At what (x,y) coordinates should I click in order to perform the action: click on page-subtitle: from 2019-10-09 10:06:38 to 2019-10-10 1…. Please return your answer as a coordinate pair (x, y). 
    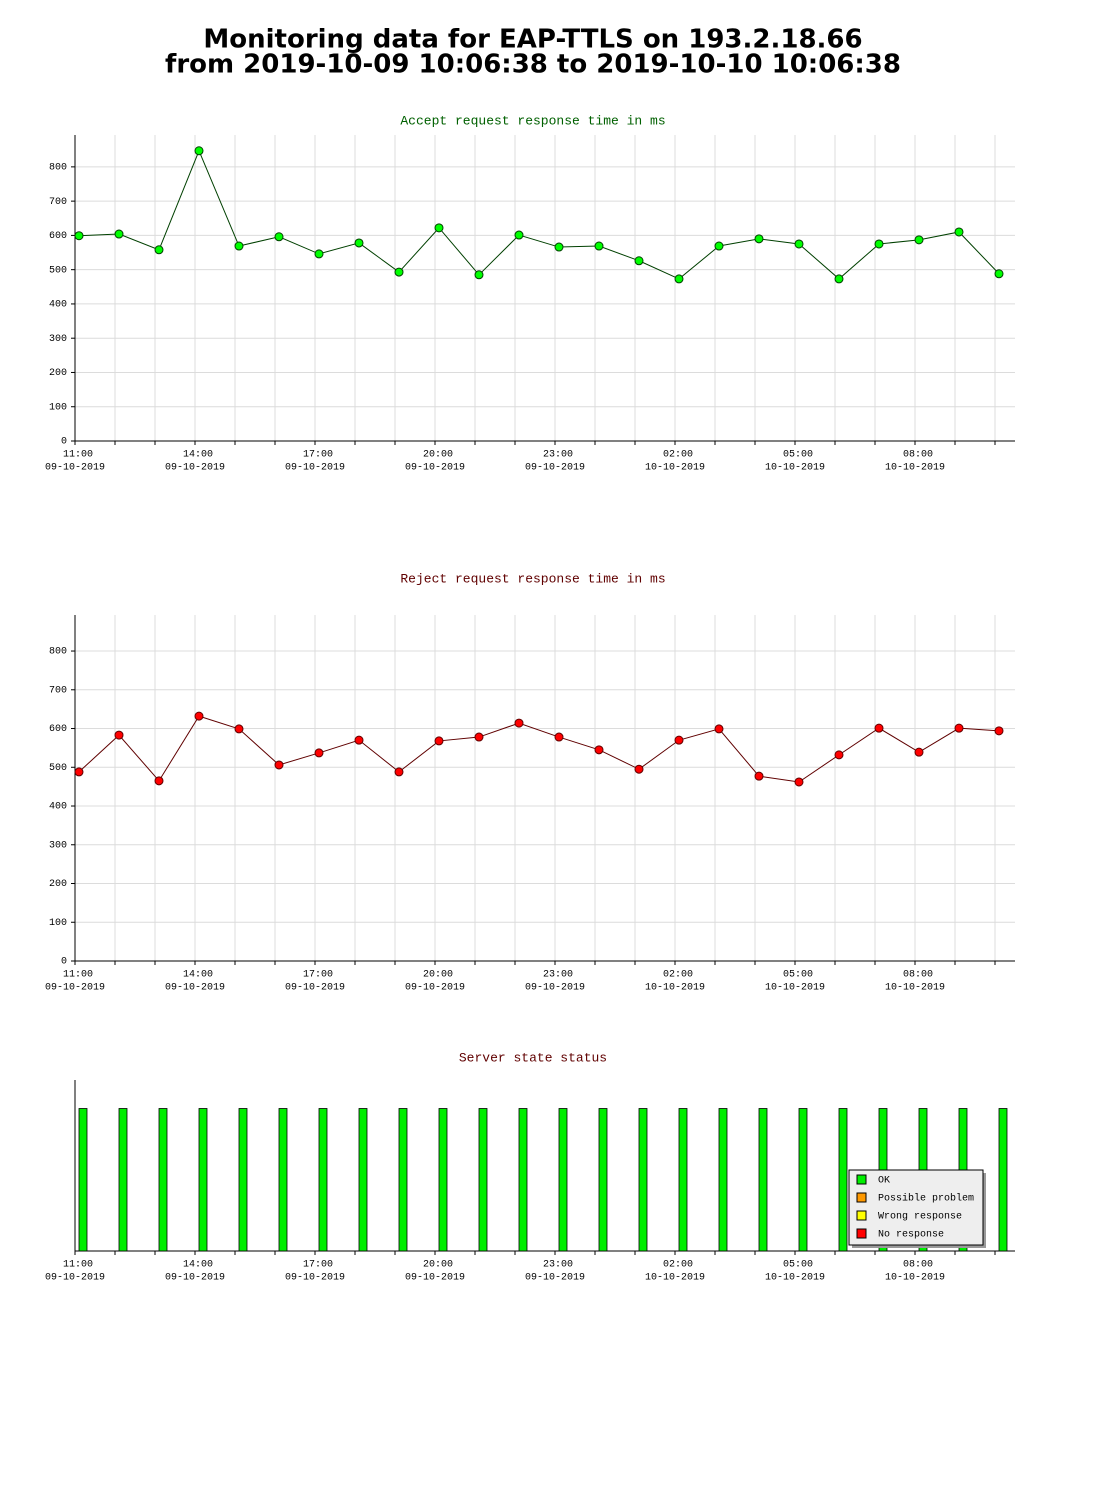
    Looking at the image, I should click on (533, 65).